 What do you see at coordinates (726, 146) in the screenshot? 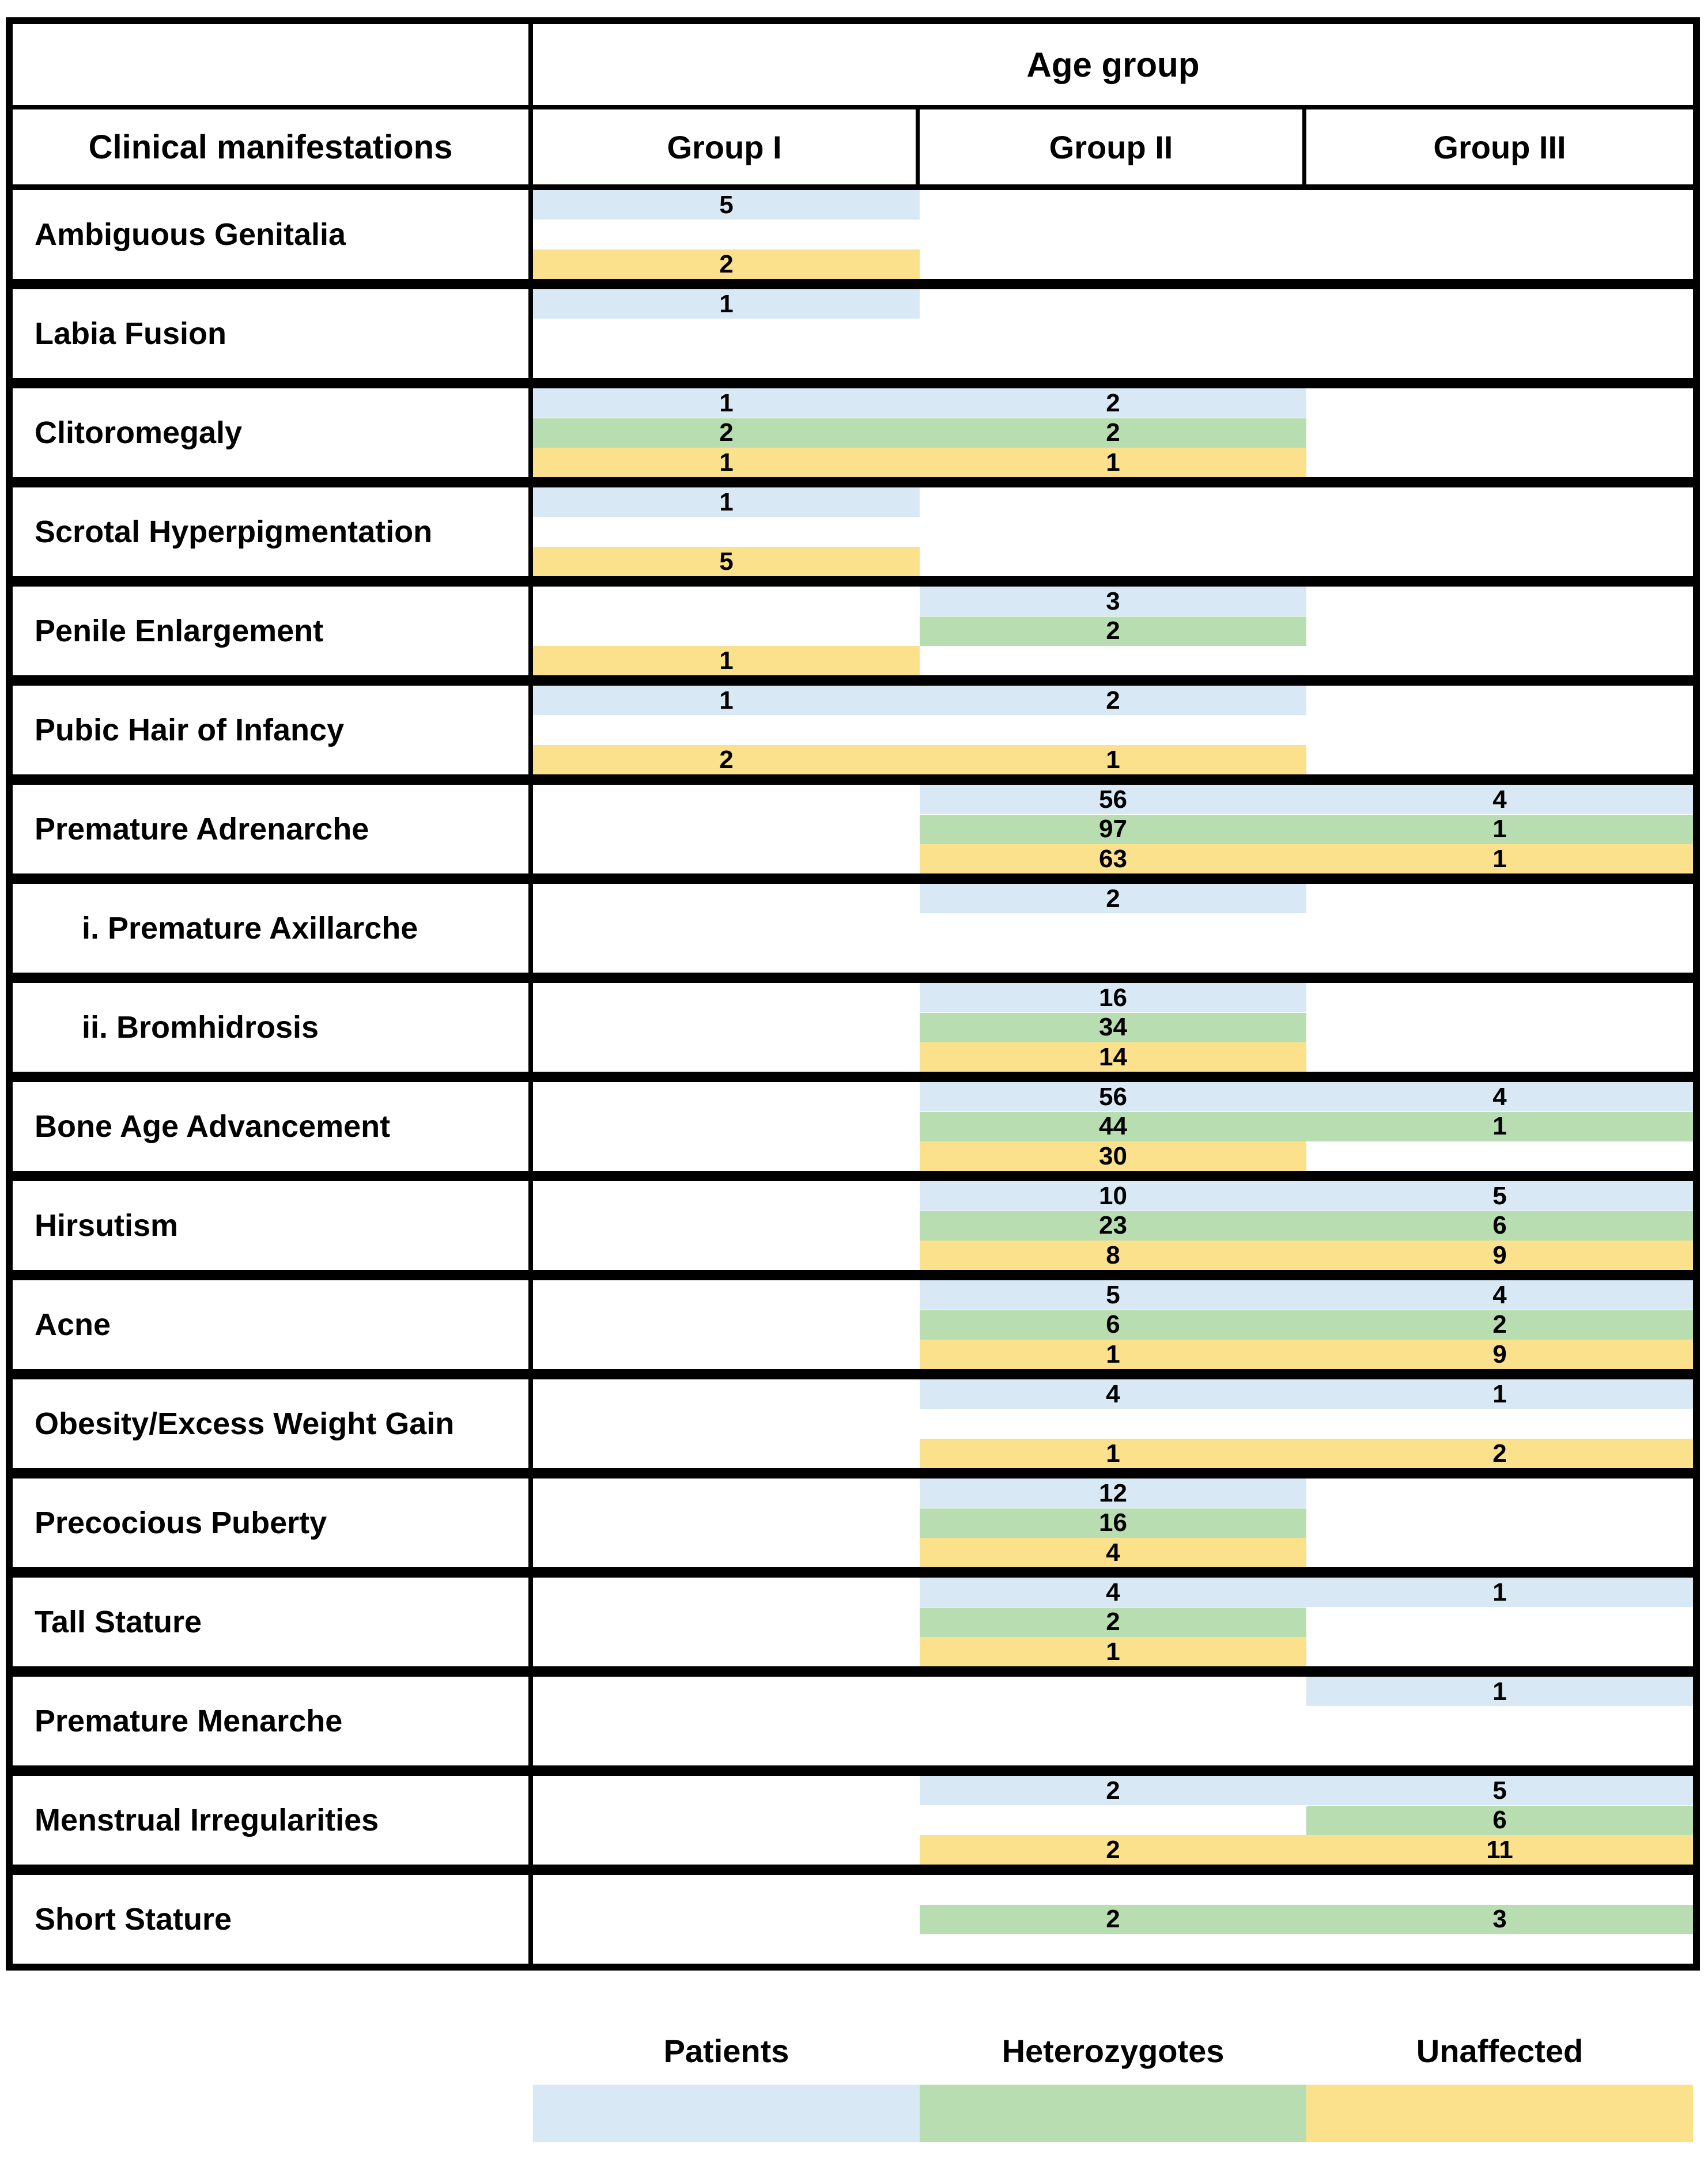
I see `column-header-group-1: Group I` at bounding box center [726, 146].